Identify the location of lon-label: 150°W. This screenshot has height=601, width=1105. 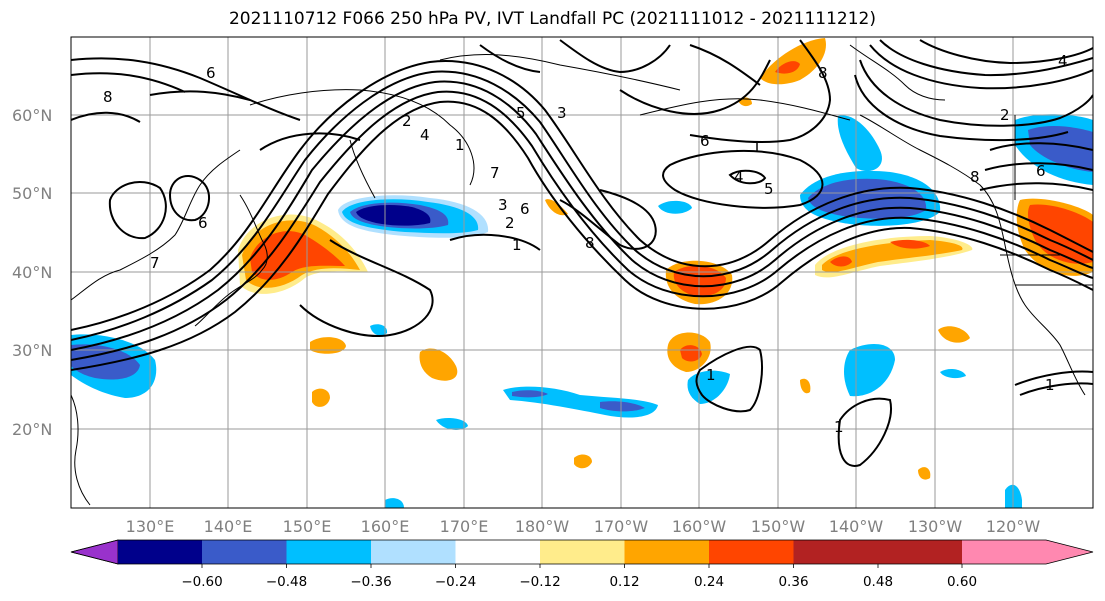
(778, 526).